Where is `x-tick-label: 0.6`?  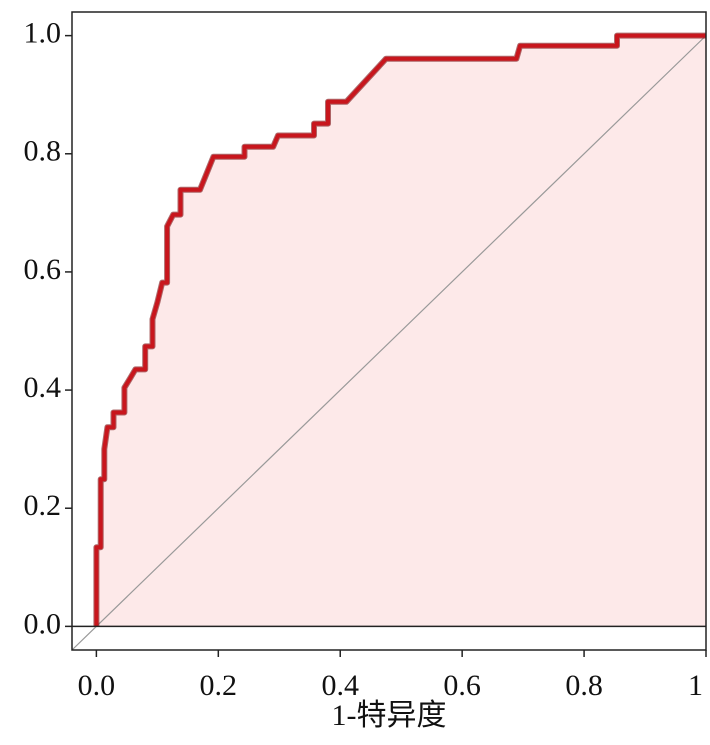 x-tick-label: 0.6 is located at coordinates (462, 685).